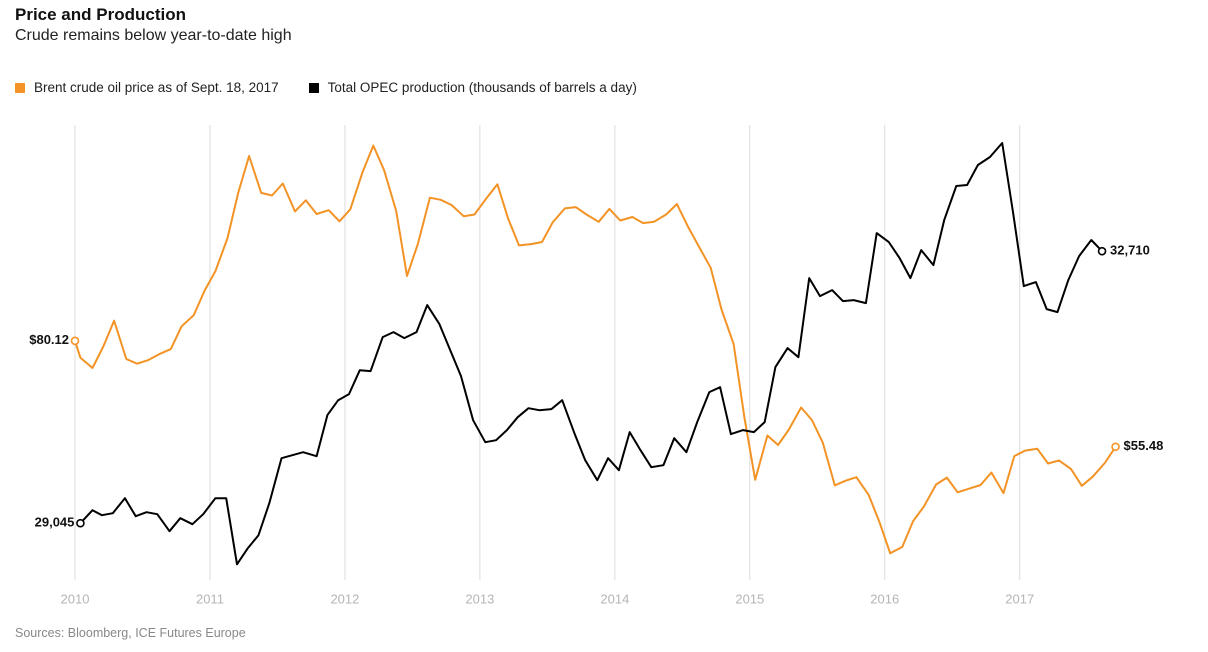 This screenshot has width=1208, height=652. Describe the element at coordinates (614, 598) in the screenshot. I see `x-tick-label: 2014` at that location.